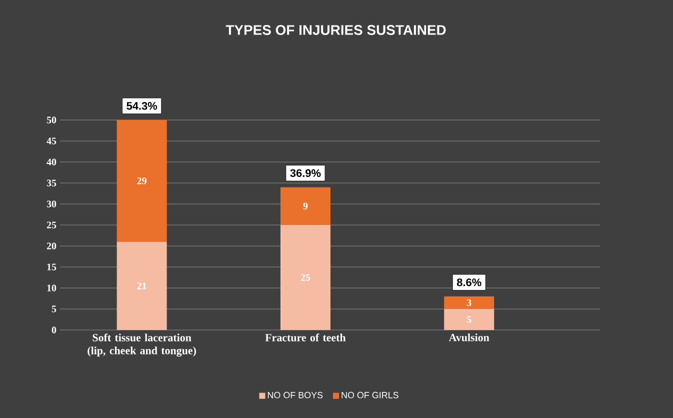  I want to click on data-label: 21, so click(141, 286).